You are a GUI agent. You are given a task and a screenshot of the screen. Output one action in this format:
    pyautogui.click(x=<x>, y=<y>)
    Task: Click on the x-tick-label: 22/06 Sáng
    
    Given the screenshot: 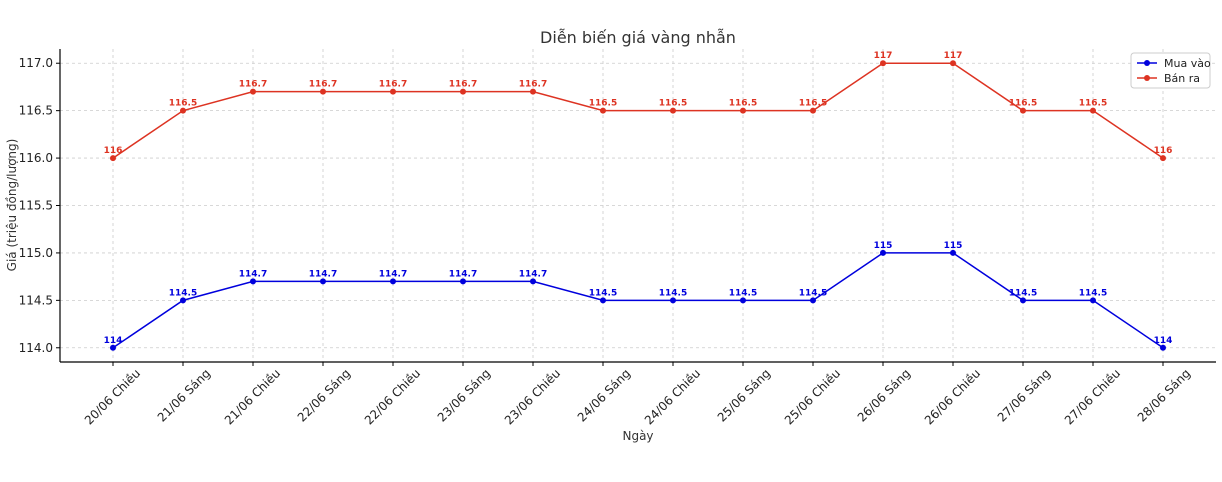 What is the action you would take?
    pyautogui.click(x=324, y=395)
    